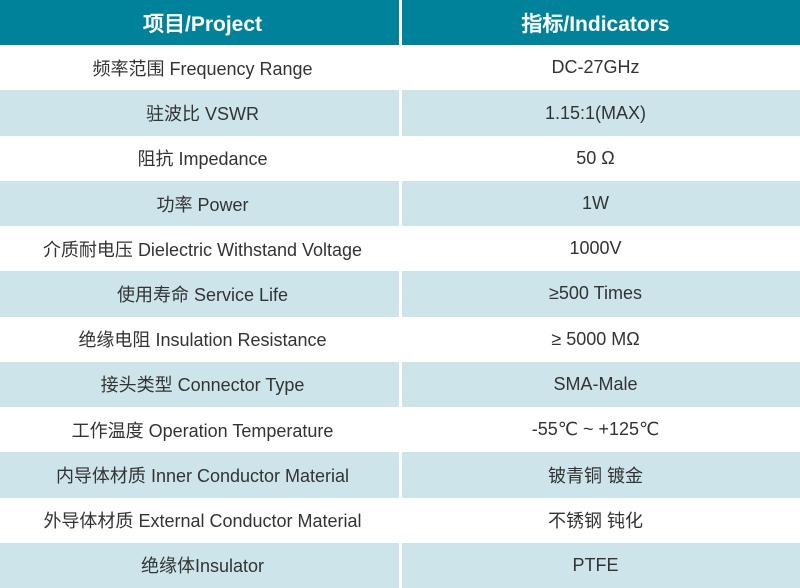 Image resolution: width=800 pixels, height=588 pixels. What do you see at coordinates (400, 113) in the screenshot?
I see `table-row: 驻波比 VSWR 1.15:1(MAX)` at bounding box center [400, 113].